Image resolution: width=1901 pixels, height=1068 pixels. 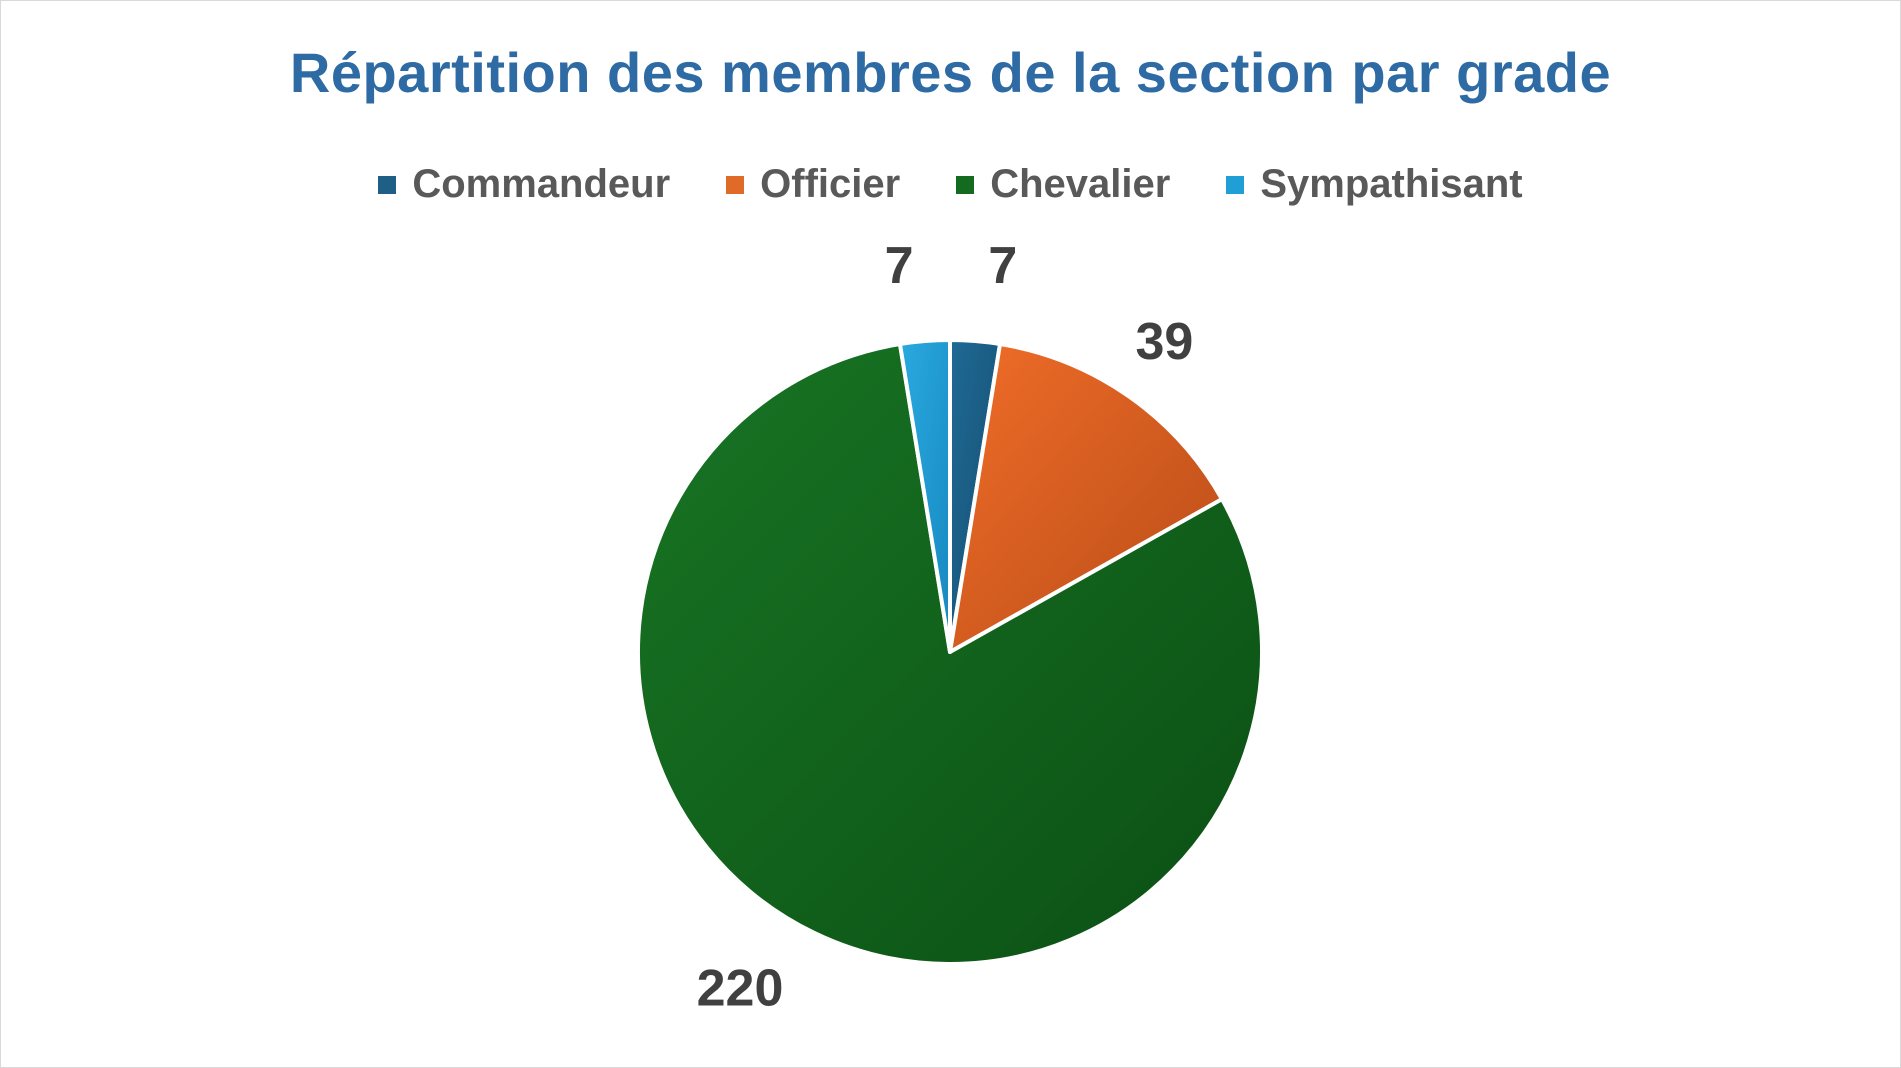 What do you see at coordinates (830, 184) in the screenshot?
I see `legend-label: Officier` at bounding box center [830, 184].